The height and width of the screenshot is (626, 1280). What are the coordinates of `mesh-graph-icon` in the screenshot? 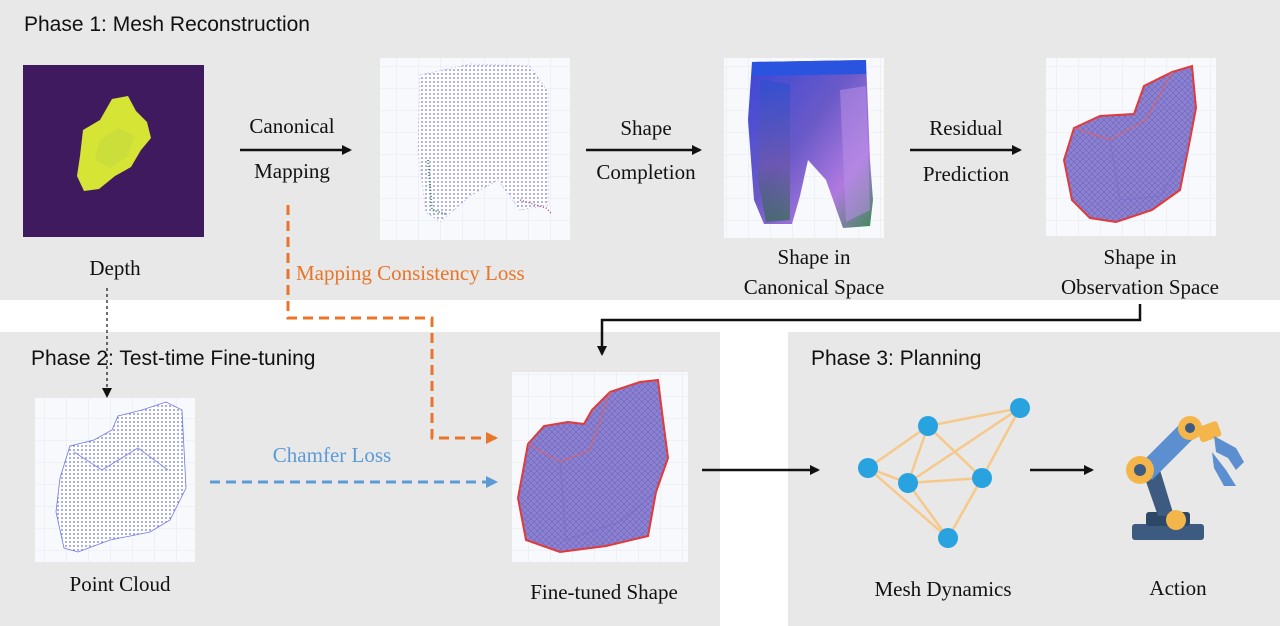 It's located at (944, 473).